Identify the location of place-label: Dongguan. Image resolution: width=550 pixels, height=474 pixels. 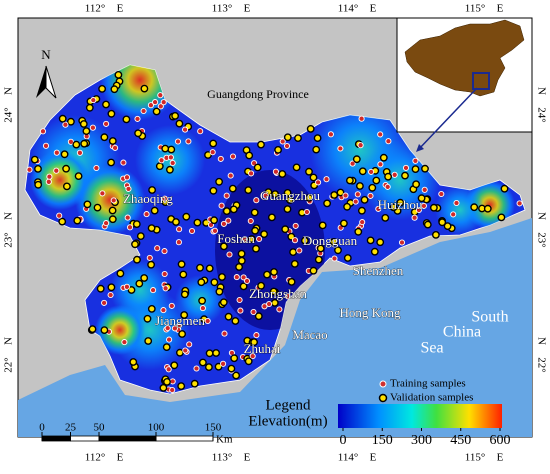
(330, 240).